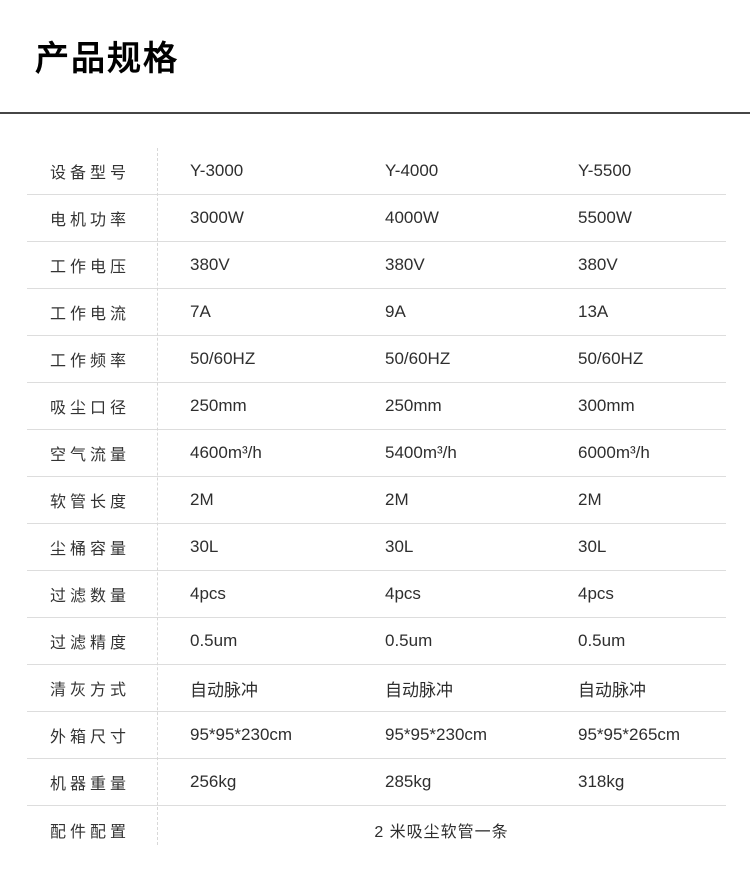 The height and width of the screenshot is (886, 750). I want to click on table-row: 软管长度 2M 2M 2M, so click(376, 500).